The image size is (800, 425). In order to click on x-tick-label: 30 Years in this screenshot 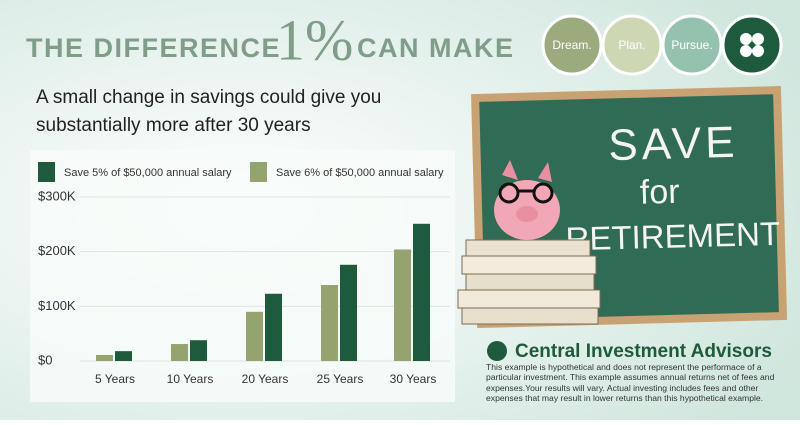, I will do `click(413, 379)`.